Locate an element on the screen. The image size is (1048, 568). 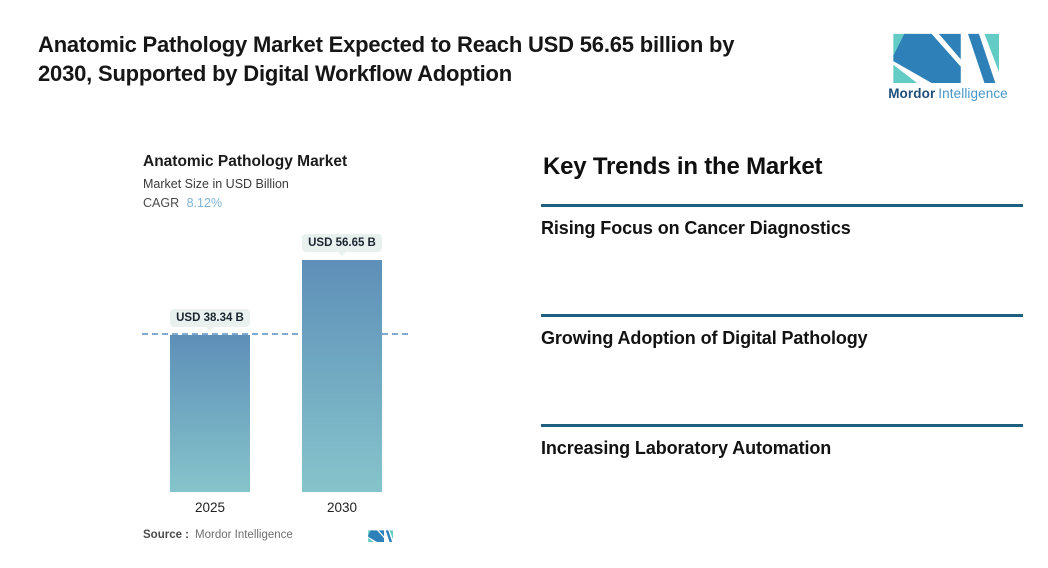
trend-item: Increasing Laboratory Automation is located at coordinates (782, 441).